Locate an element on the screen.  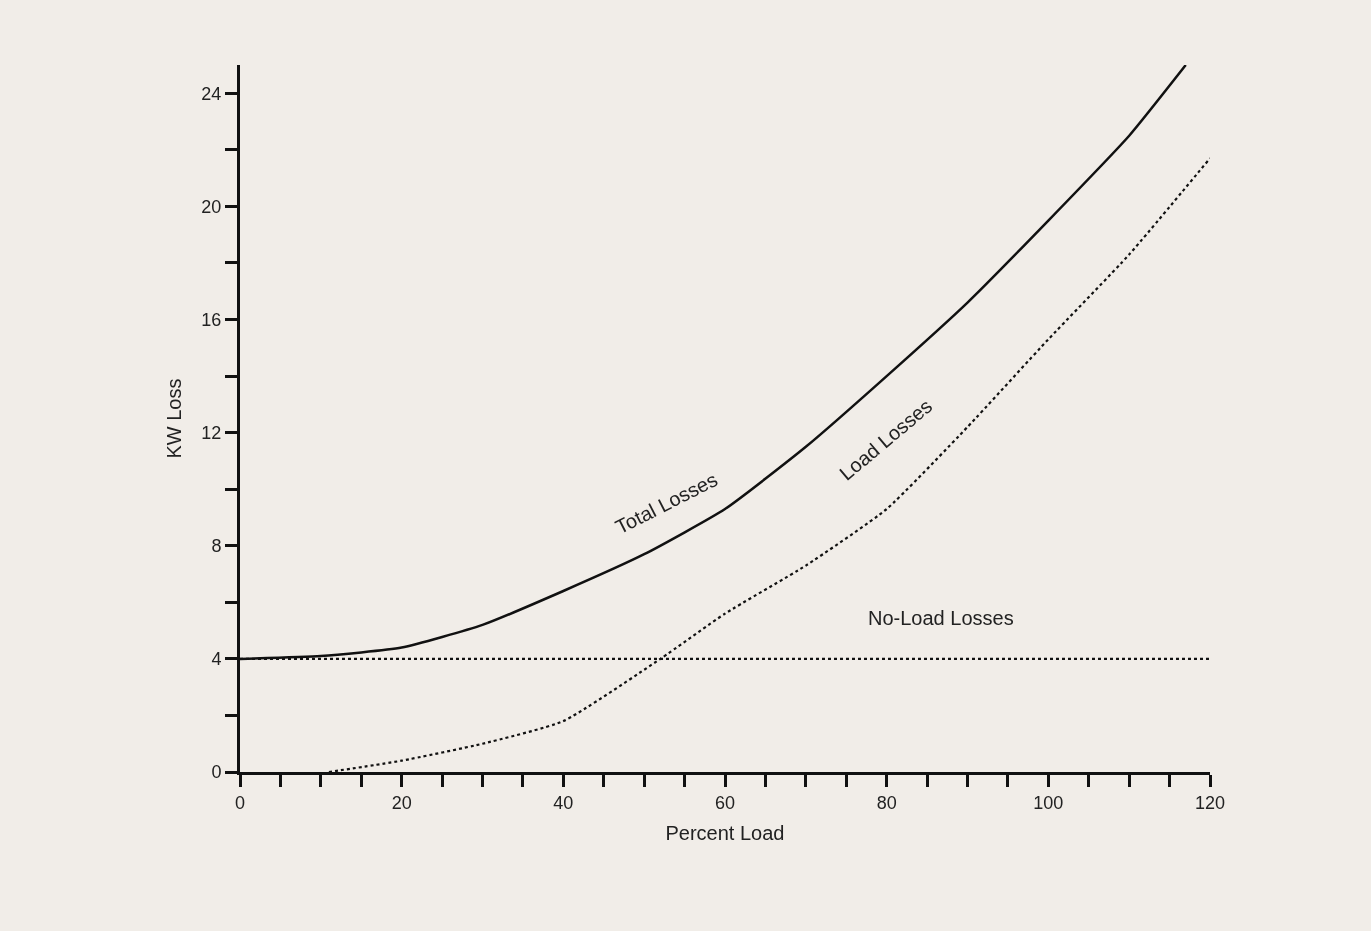
x-tick-label: 100 is located at coordinates (1048, 802).